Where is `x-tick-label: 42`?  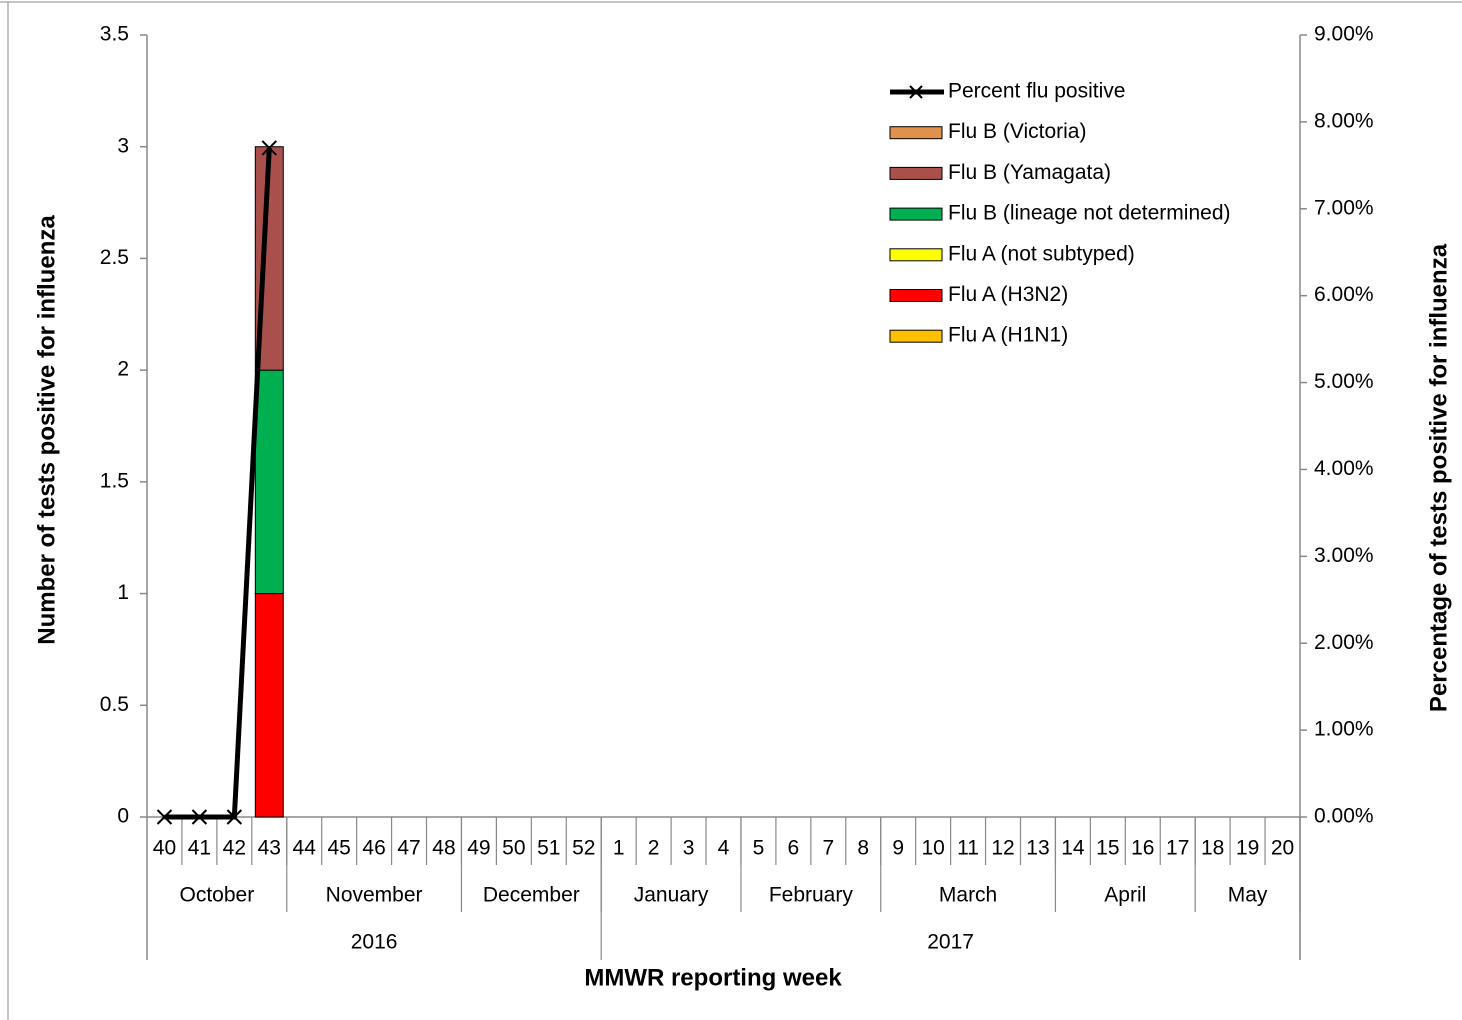 x-tick-label: 42 is located at coordinates (234, 848).